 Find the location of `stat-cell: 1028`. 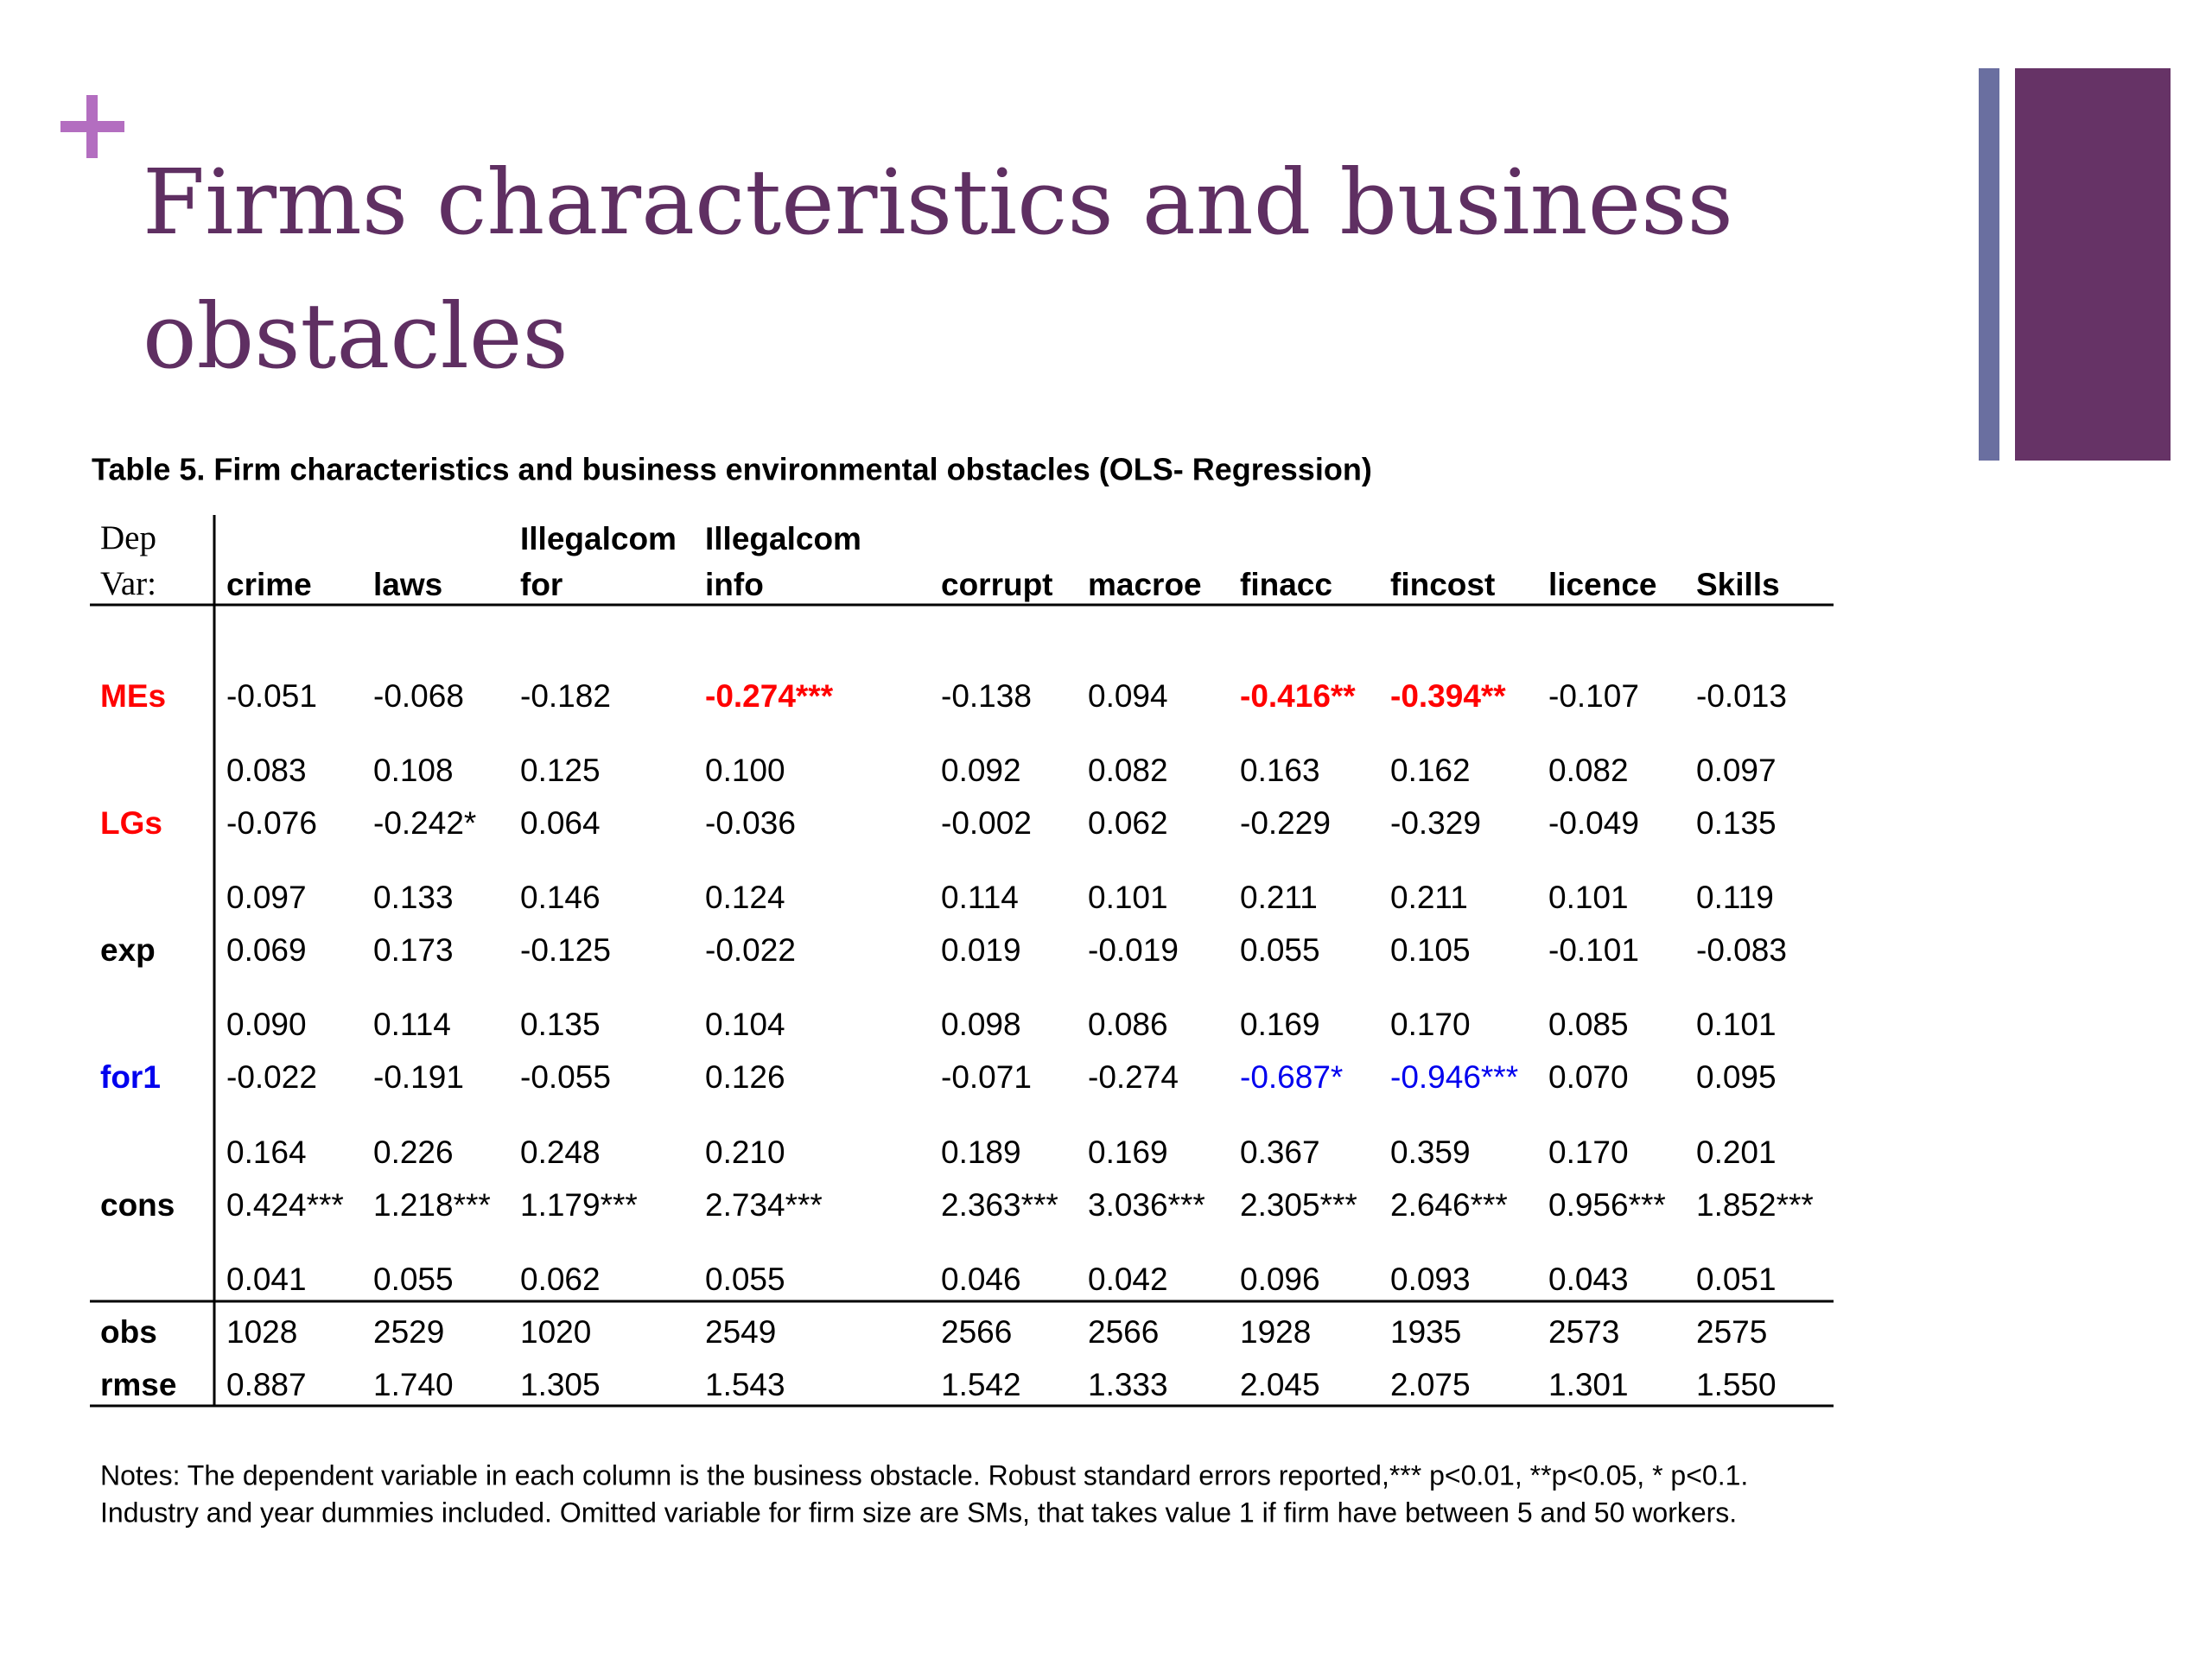

stat-cell: 1028 is located at coordinates (261, 1332).